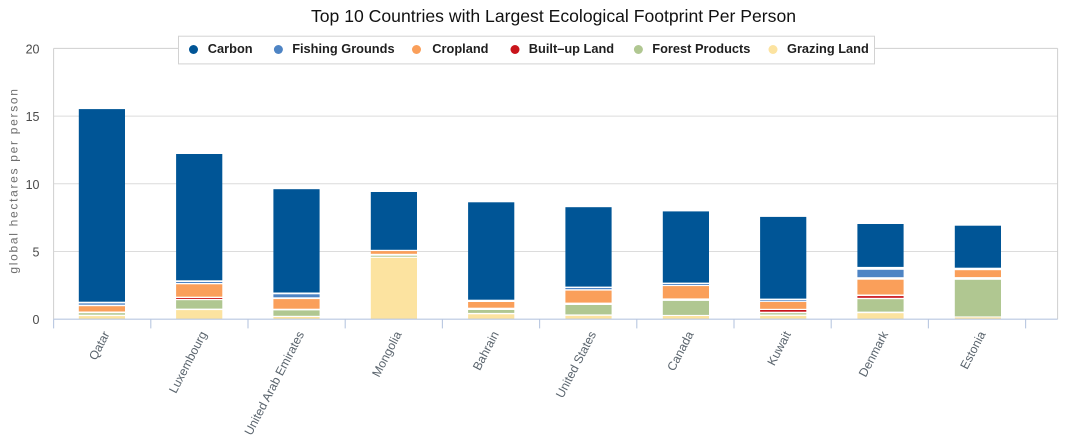  Describe the element at coordinates (571, 48) in the screenshot. I see `svg-text: Built–up Land` at that location.